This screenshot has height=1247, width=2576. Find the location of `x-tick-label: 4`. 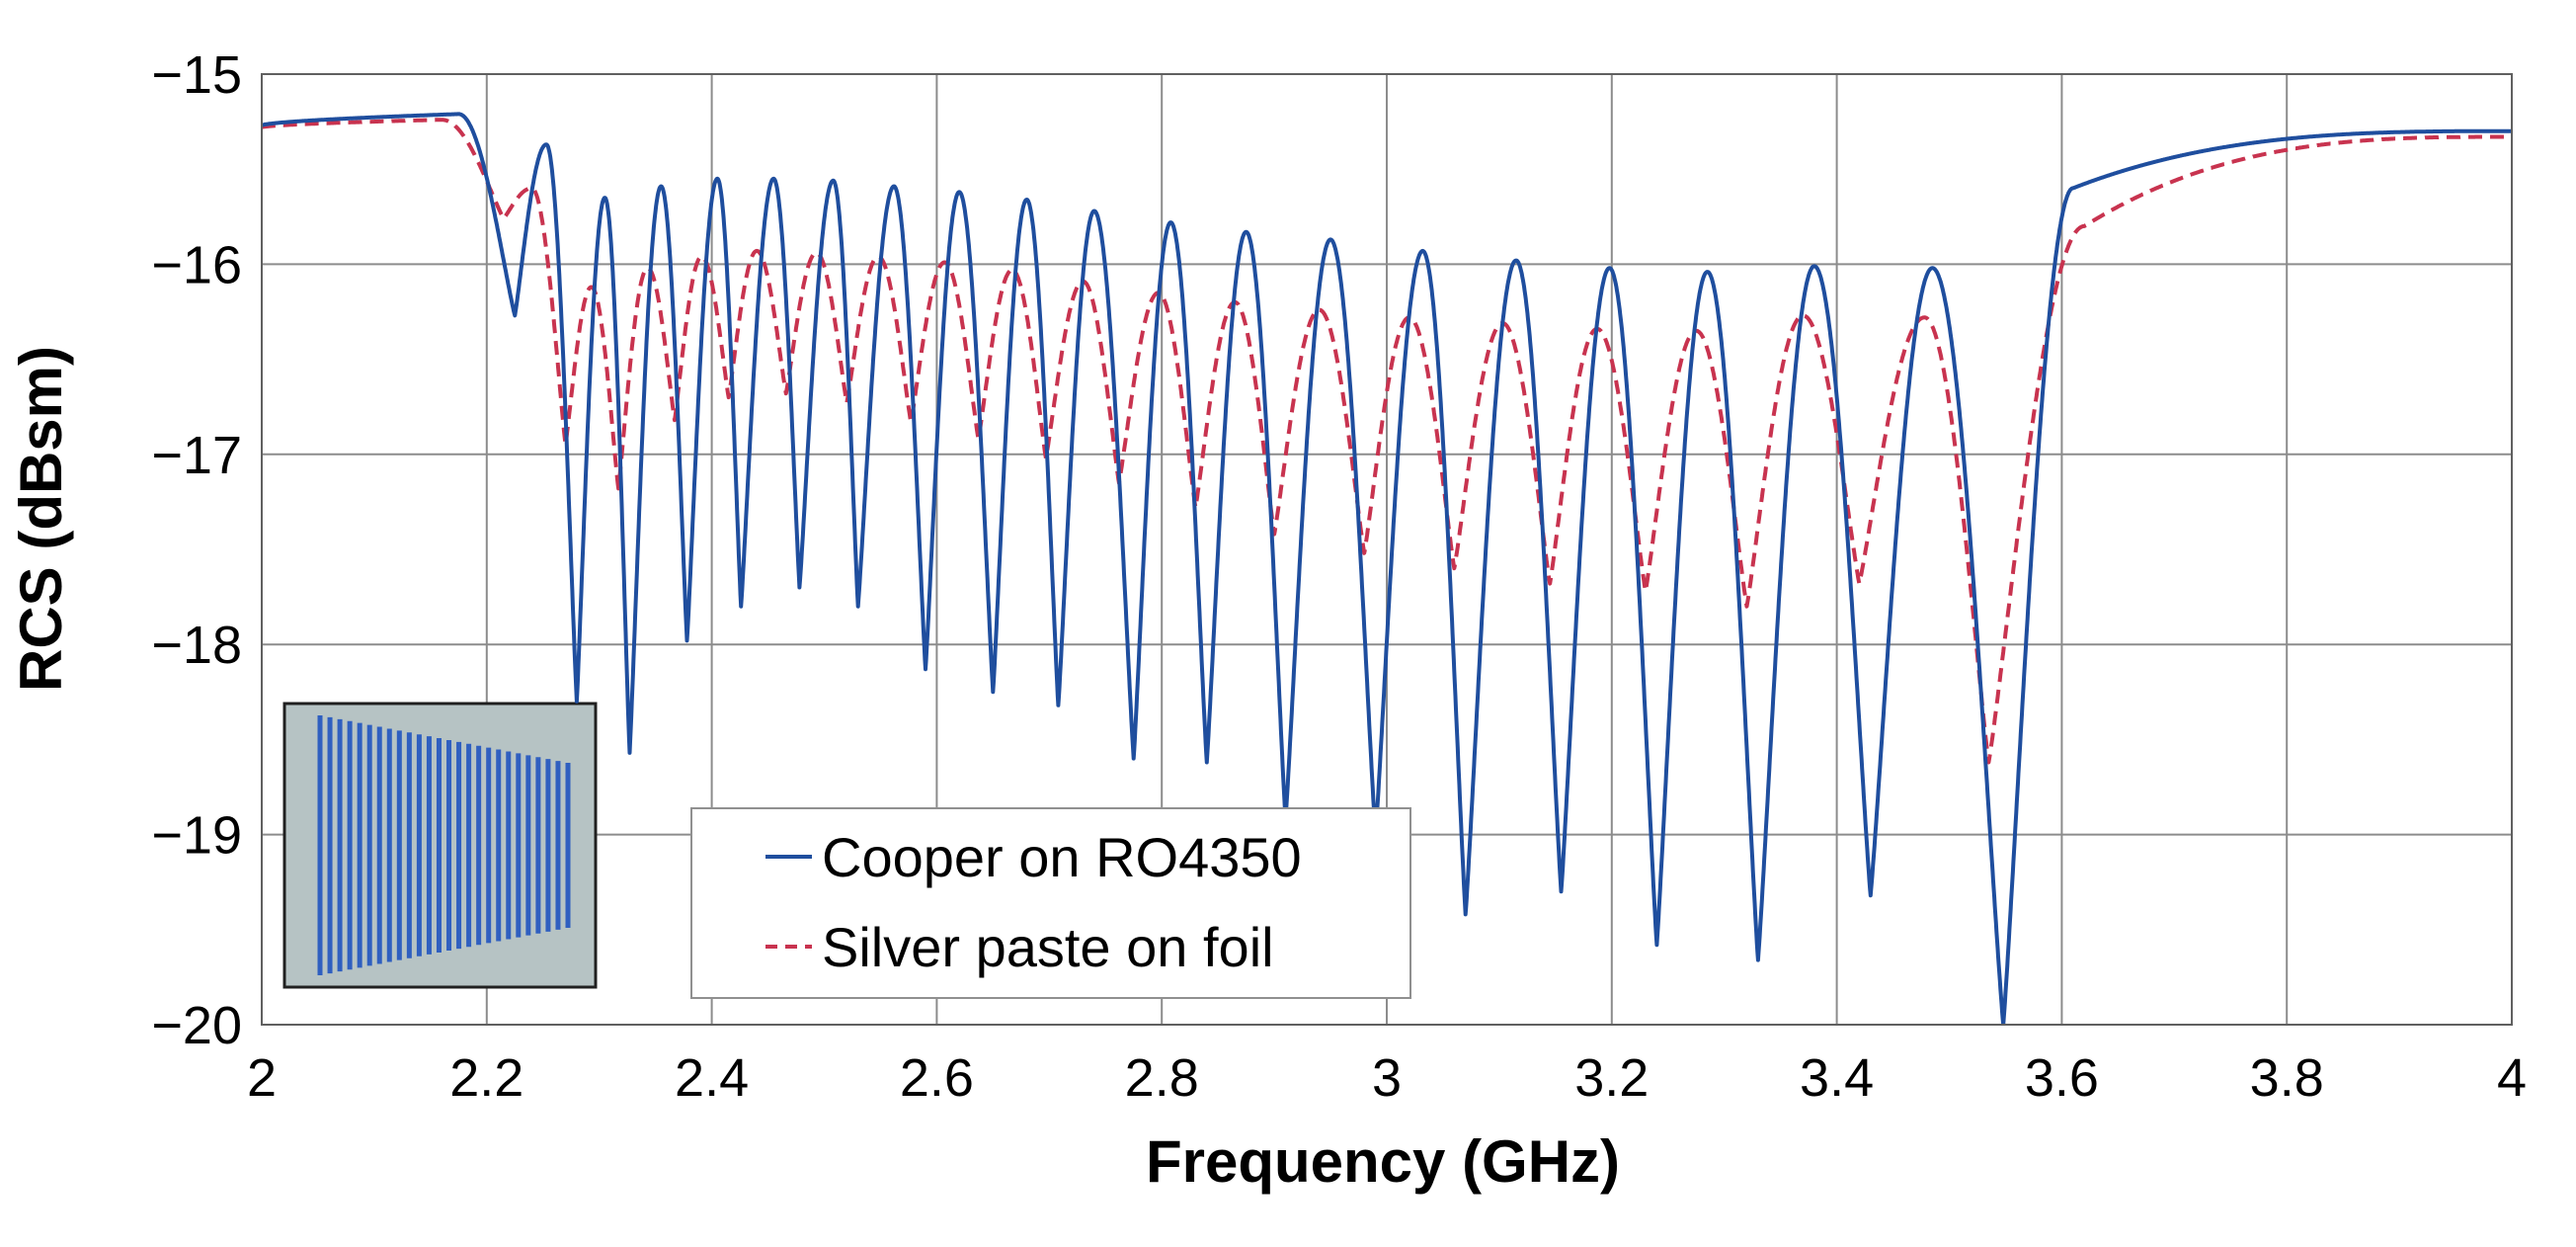

x-tick-label: 4 is located at coordinates (2512, 1078).